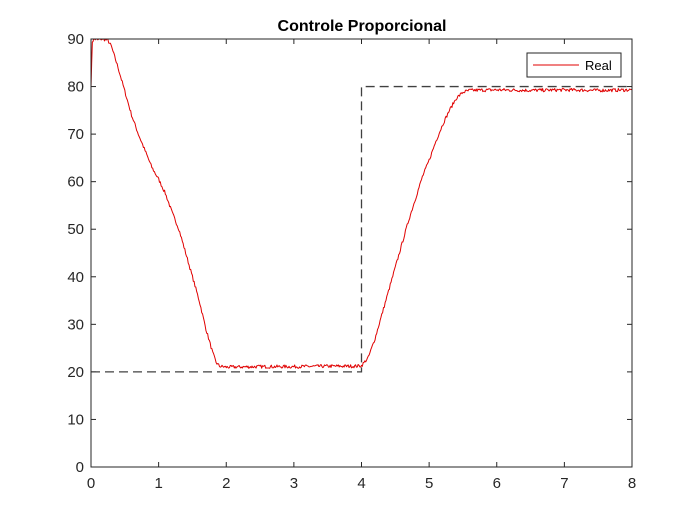 Image resolution: width=700 pixels, height=525 pixels. What do you see at coordinates (632, 483) in the screenshot?
I see `x-tick-label: 8` at bounding box center [632, 483].